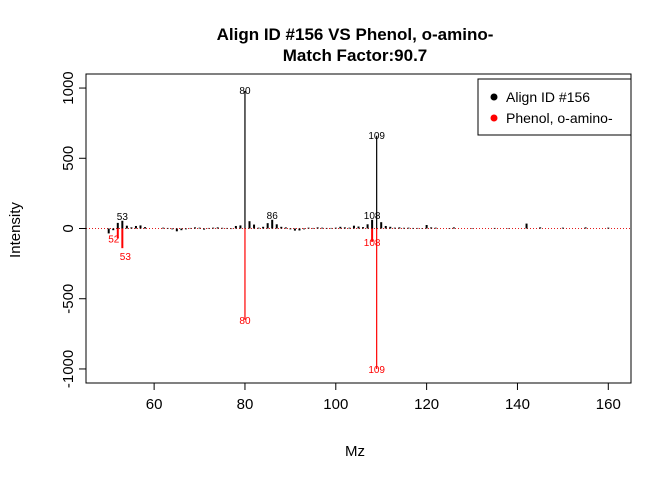 This screenshot has height=480, width=672. What do you see at coordinates (355, 55) in the screenshot?
I see `chart-subtitle: Match Factor:90.7` at bounding box center [355, 55].